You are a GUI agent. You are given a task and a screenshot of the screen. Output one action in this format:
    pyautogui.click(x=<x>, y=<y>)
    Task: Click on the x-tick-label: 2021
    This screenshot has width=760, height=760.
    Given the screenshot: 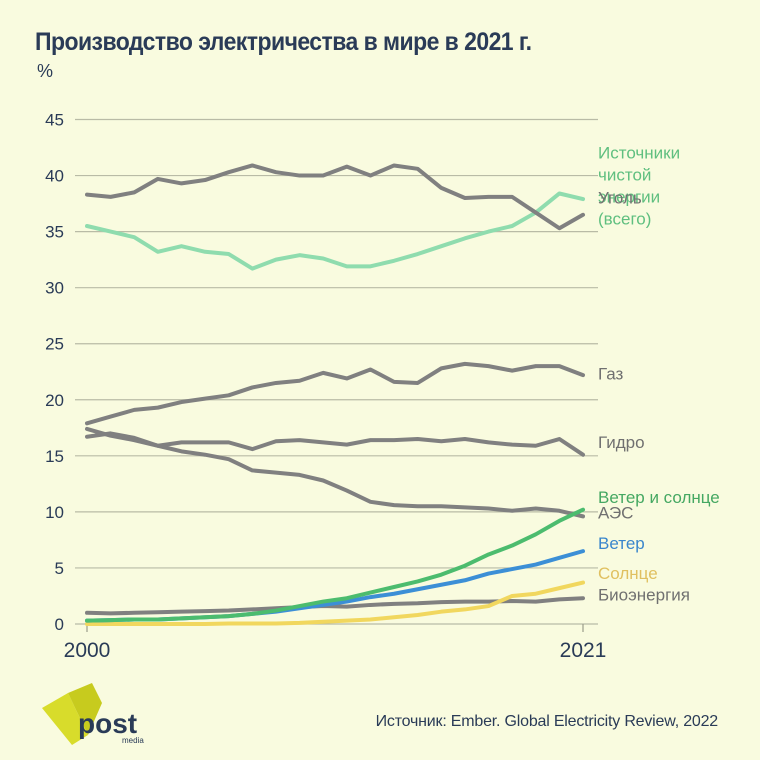 What is the action you would take?
    pyautogui.click(x=583, y=650)
    